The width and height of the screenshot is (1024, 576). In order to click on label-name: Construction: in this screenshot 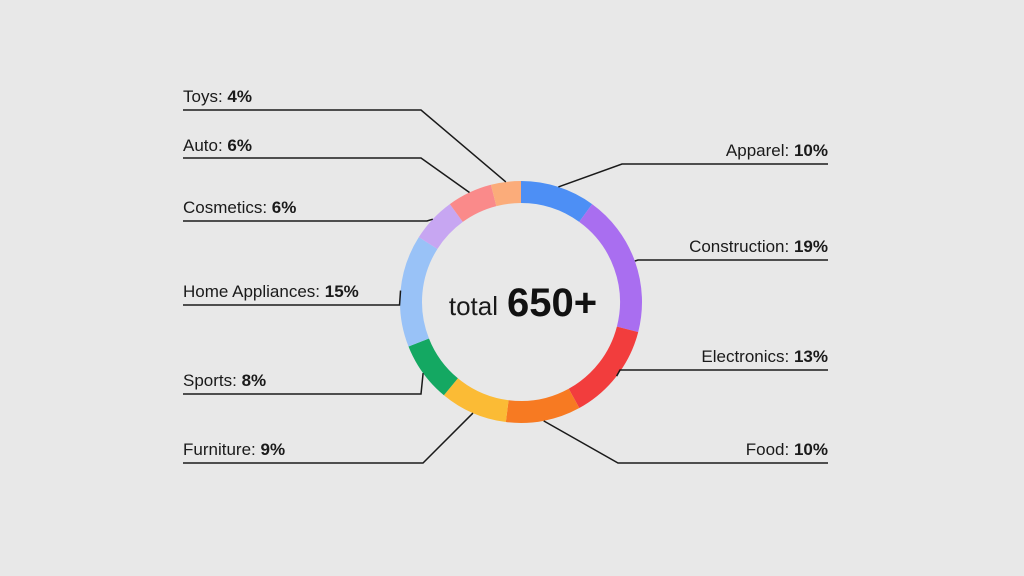, I will do `click(741, 246)`.